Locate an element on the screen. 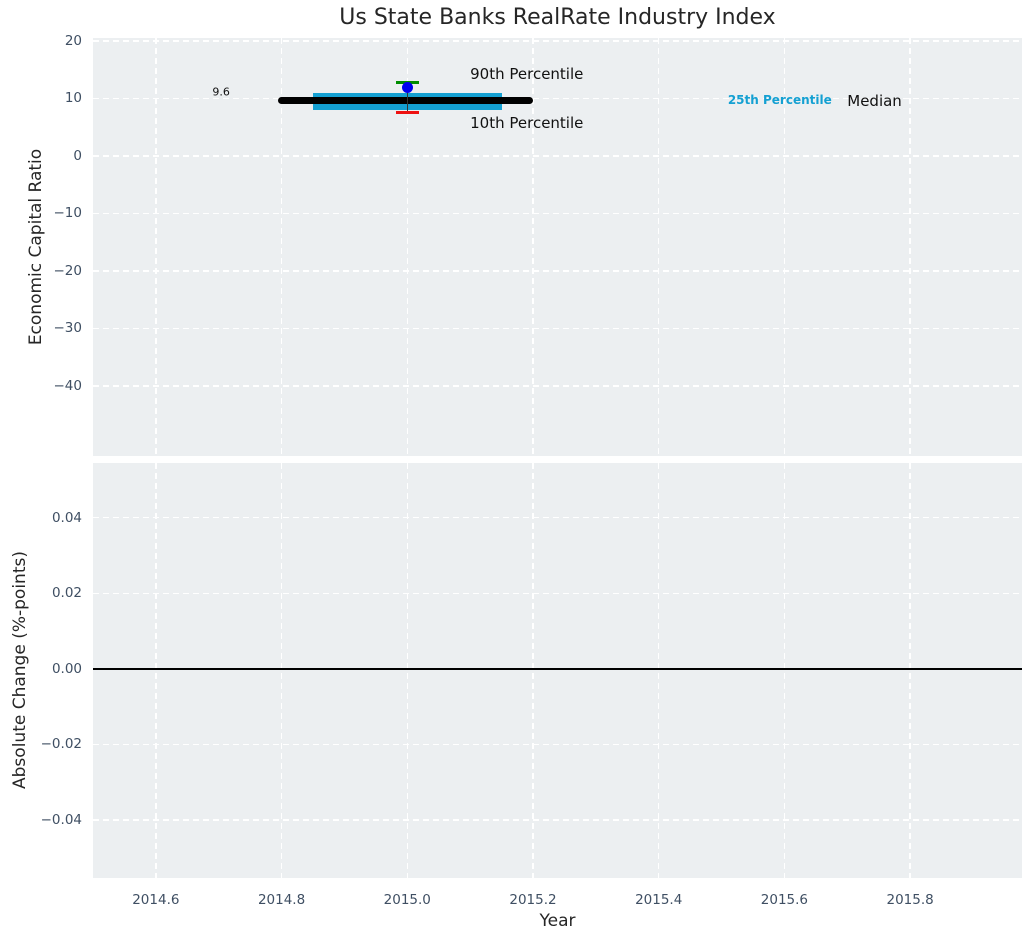 The image size is (1034, 942). top-y-axis-label: Economic Capital Ratio is located at coordinates (36, 247).